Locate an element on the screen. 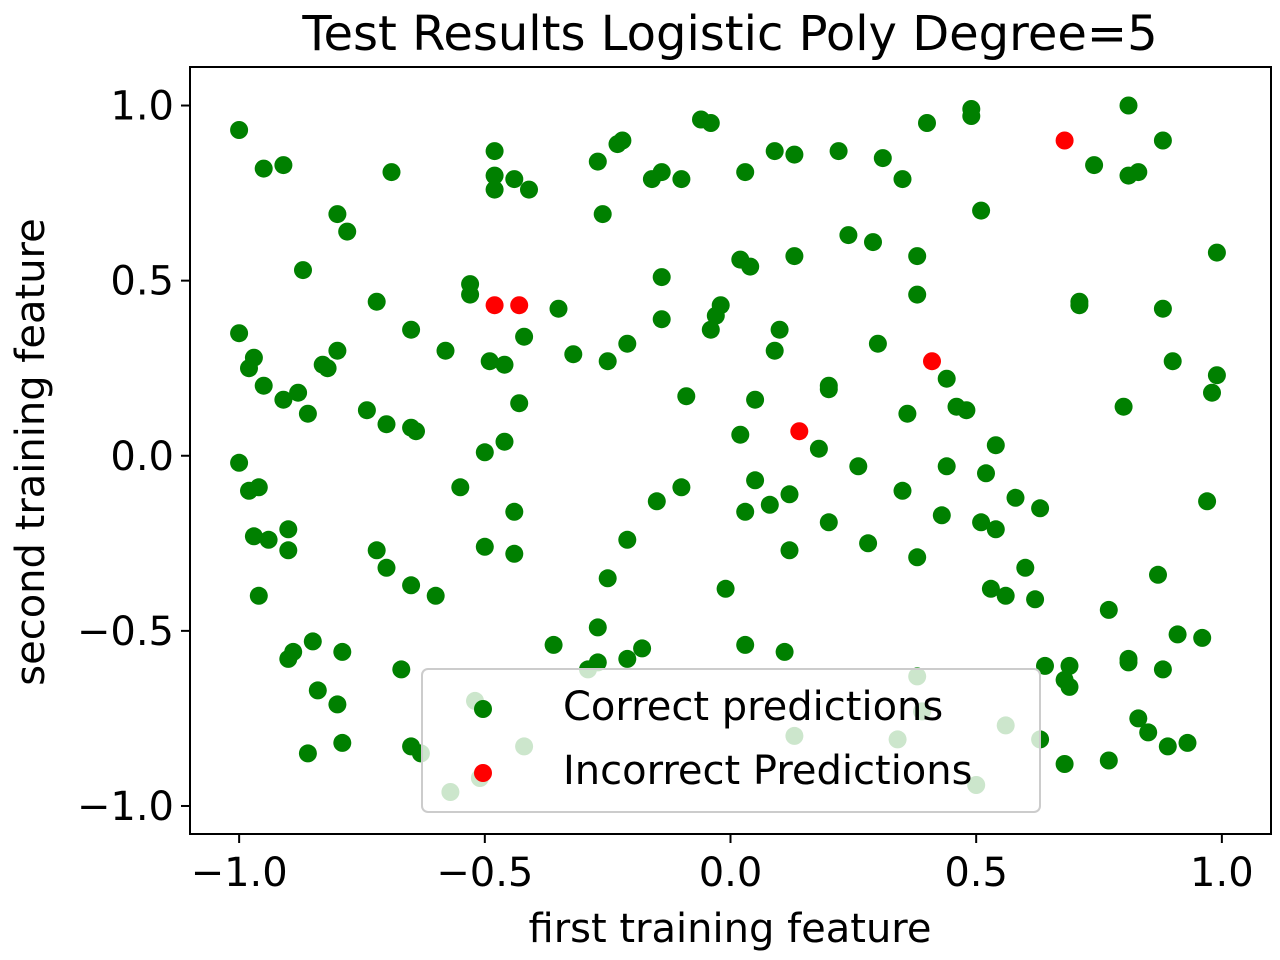  x-tick-label-3: 0.5 is located at coordinates (976, 873).